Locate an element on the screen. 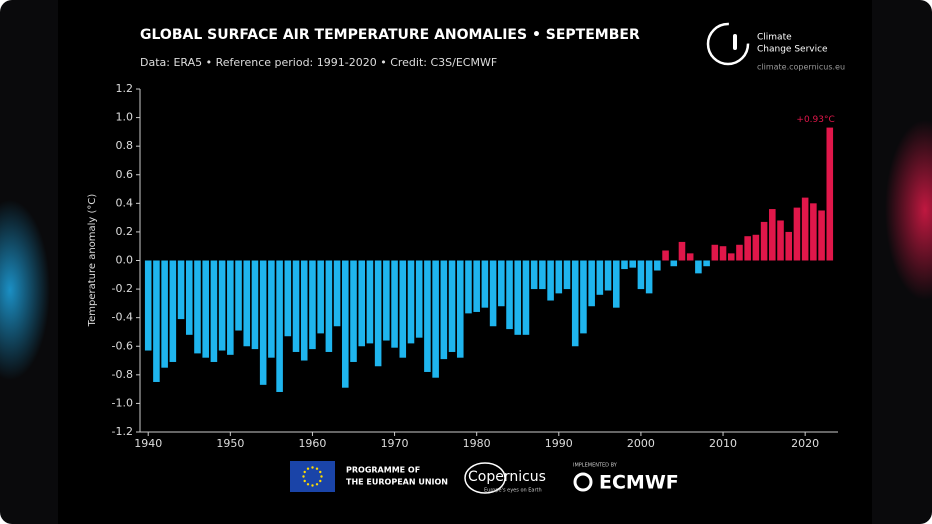  x-tick-label: 2000 is located at coordinates (641, 443).